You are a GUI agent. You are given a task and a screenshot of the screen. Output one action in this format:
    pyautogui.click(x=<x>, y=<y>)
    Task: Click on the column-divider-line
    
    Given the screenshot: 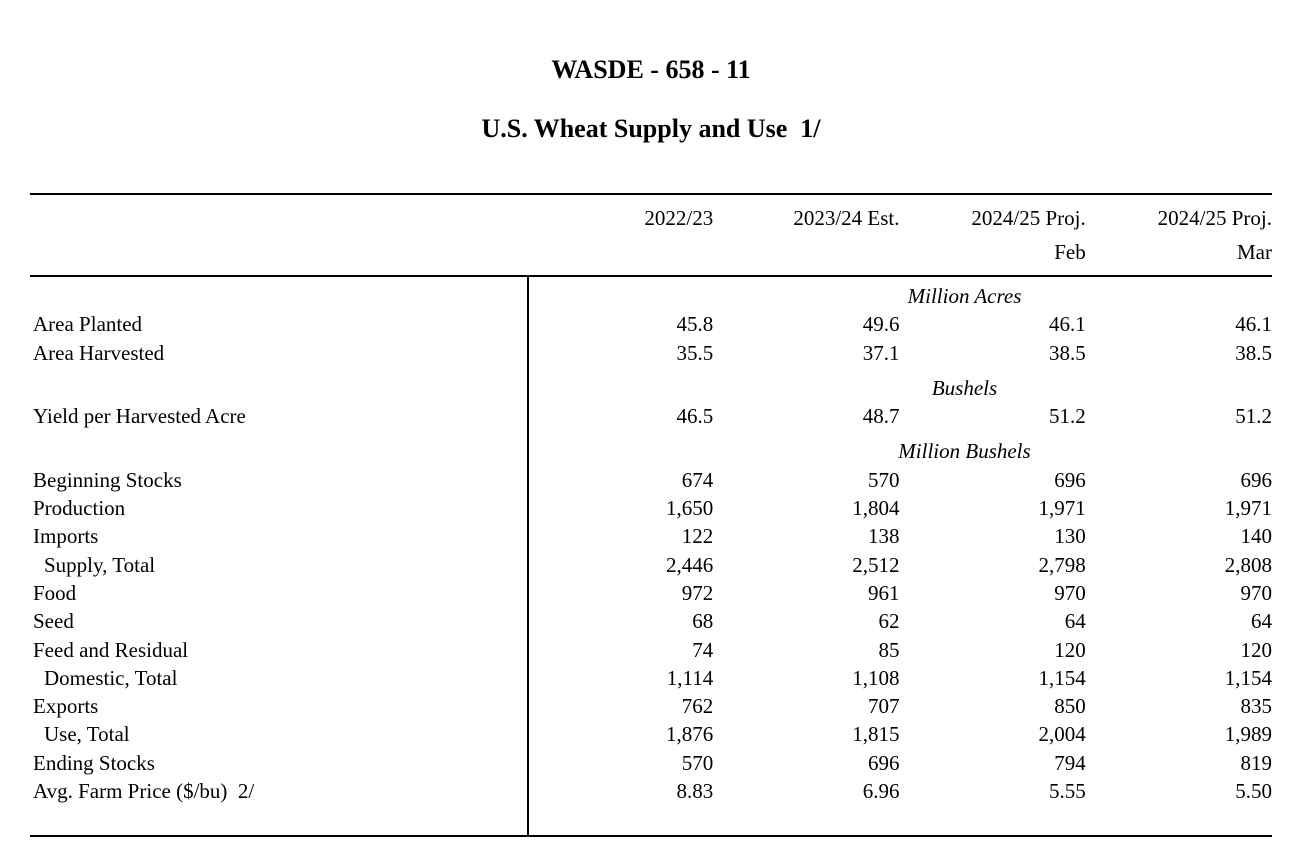 What is the action you would take?
    pyautogui.click(x=528, y=557)
    